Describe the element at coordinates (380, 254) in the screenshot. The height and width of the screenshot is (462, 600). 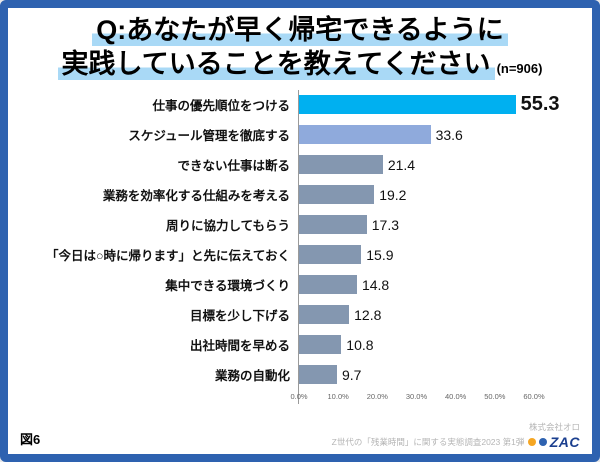
I see `value-label: 15.9` at that location.